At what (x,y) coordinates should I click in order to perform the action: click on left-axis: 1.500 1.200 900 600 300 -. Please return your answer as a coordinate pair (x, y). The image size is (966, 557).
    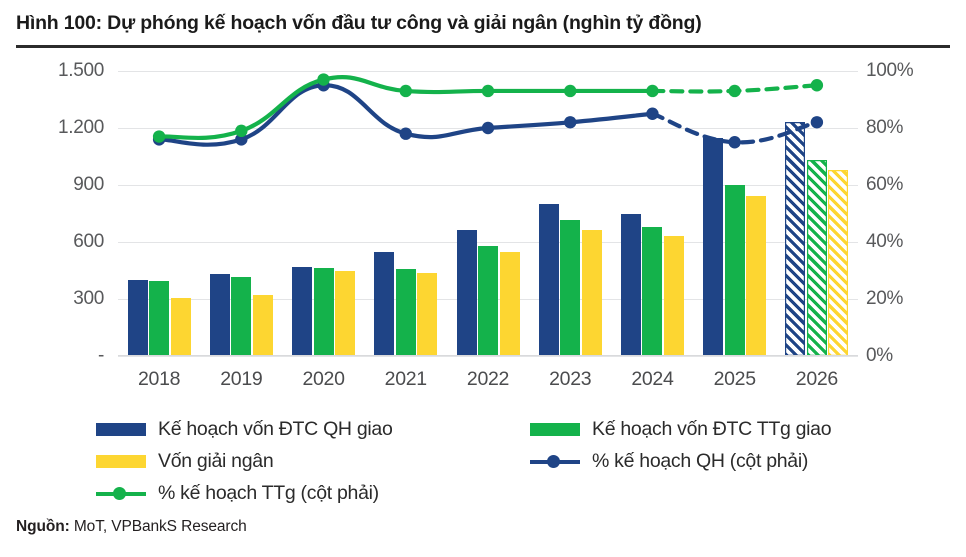
    Looking at the image, I should click on (52, 213).